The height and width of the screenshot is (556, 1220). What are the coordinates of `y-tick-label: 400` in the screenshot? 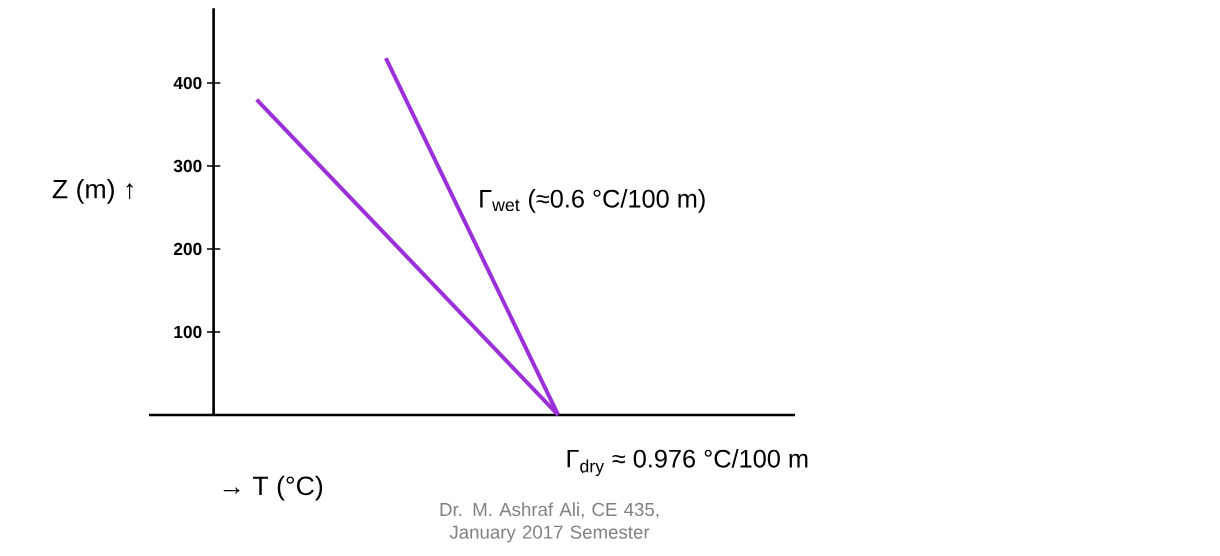 It's located at (187, 83).